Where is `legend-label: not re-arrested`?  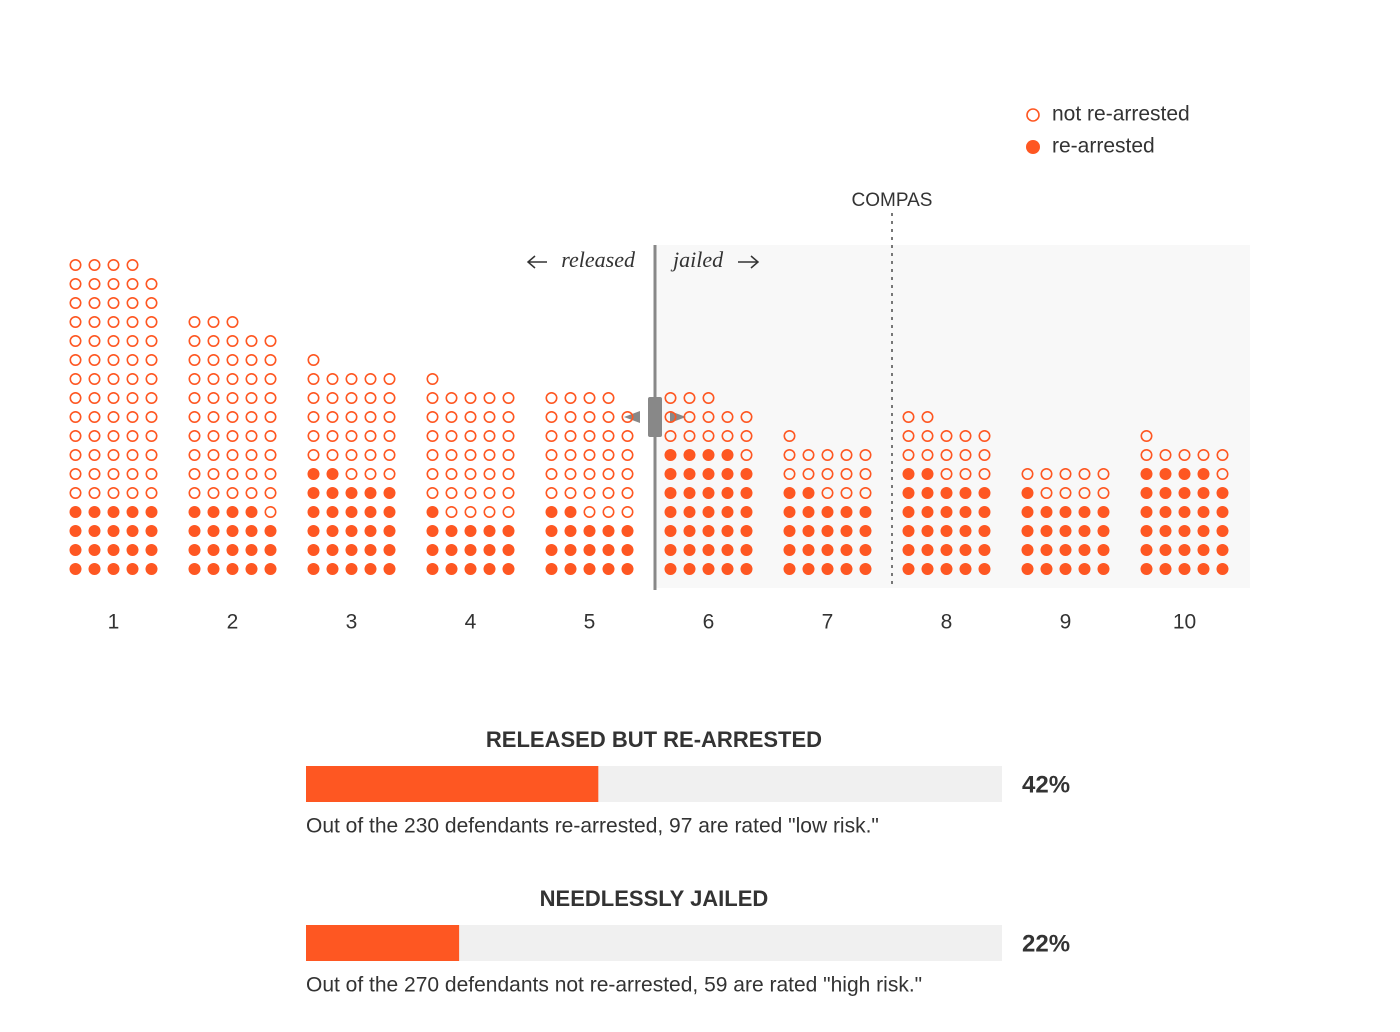 legend-label: not re-arrested is located at coordinates (1121, 114).